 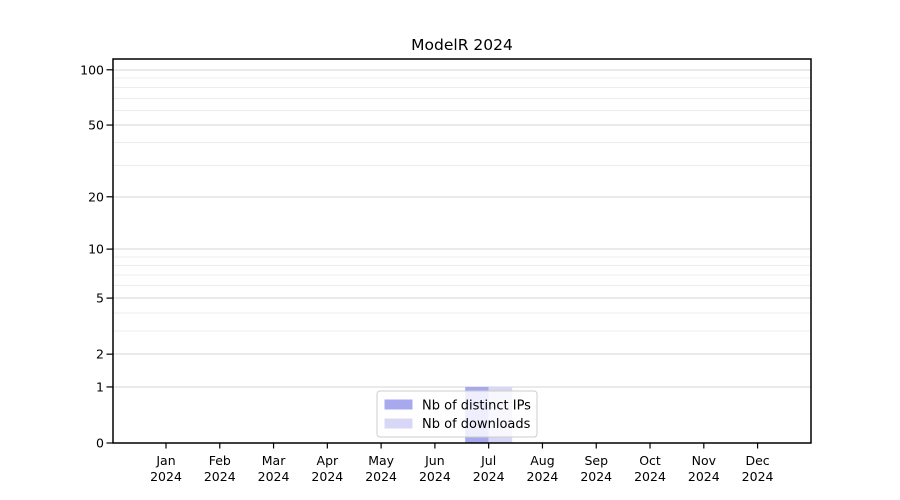 What do you see at coordinates (488, 460) in the screenshot?
I see `x-tick-label-month: Jul` at bounding box center [488, 460].